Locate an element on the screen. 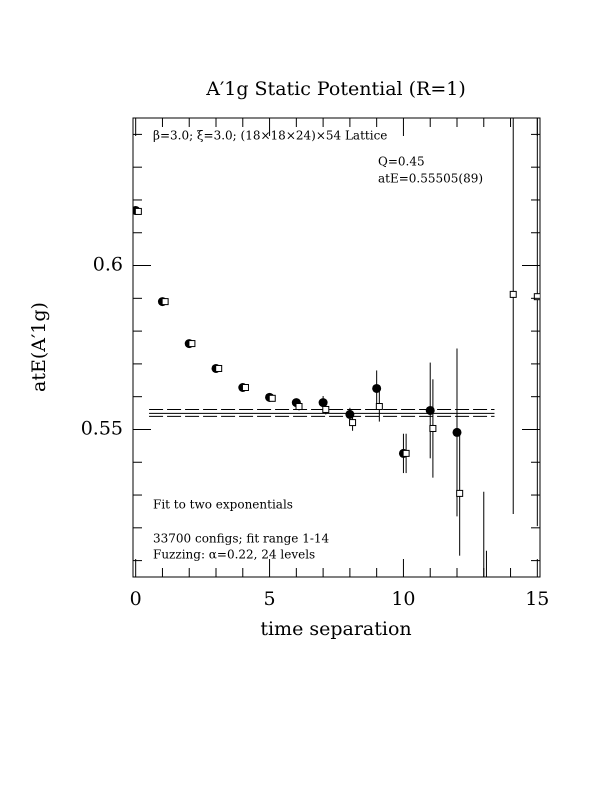 The height and width of the screenshot is (792, 612). annotation: Fuzzing: α=0.22, 24 levels is located at coordinates (234, 555).